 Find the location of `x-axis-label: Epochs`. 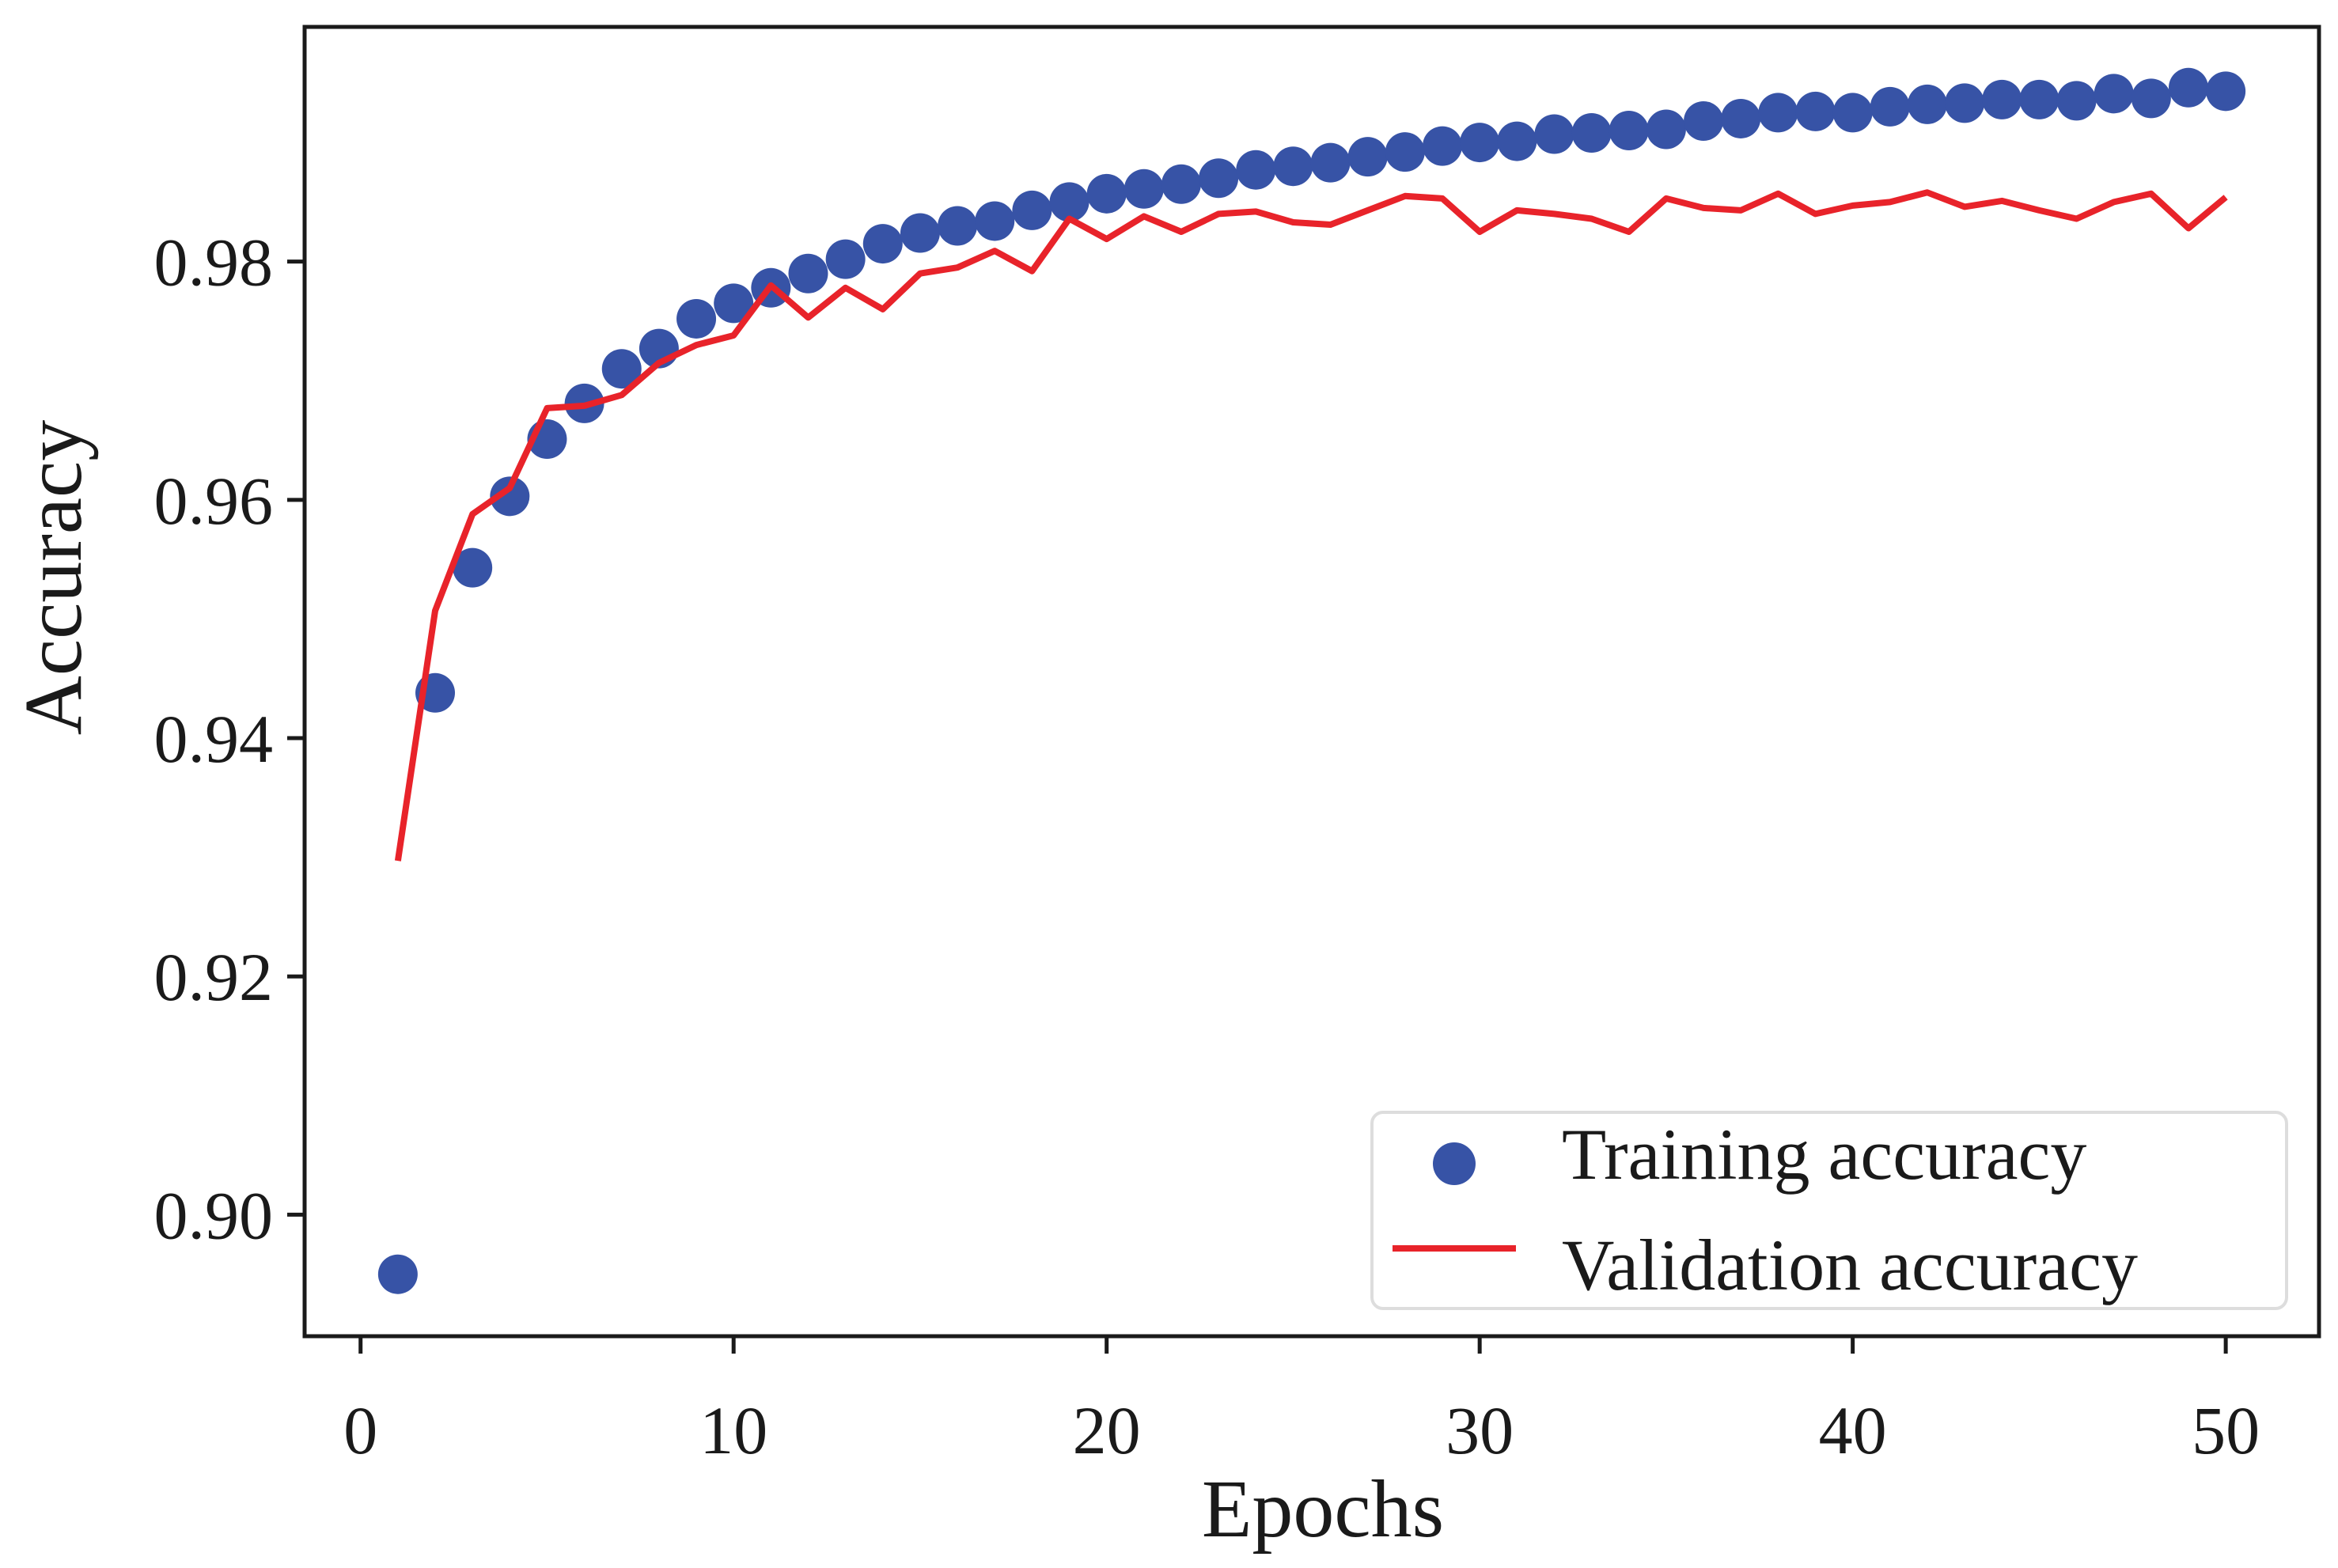

x-axis-label: Epochs is located at coordinates (1323, 1509).